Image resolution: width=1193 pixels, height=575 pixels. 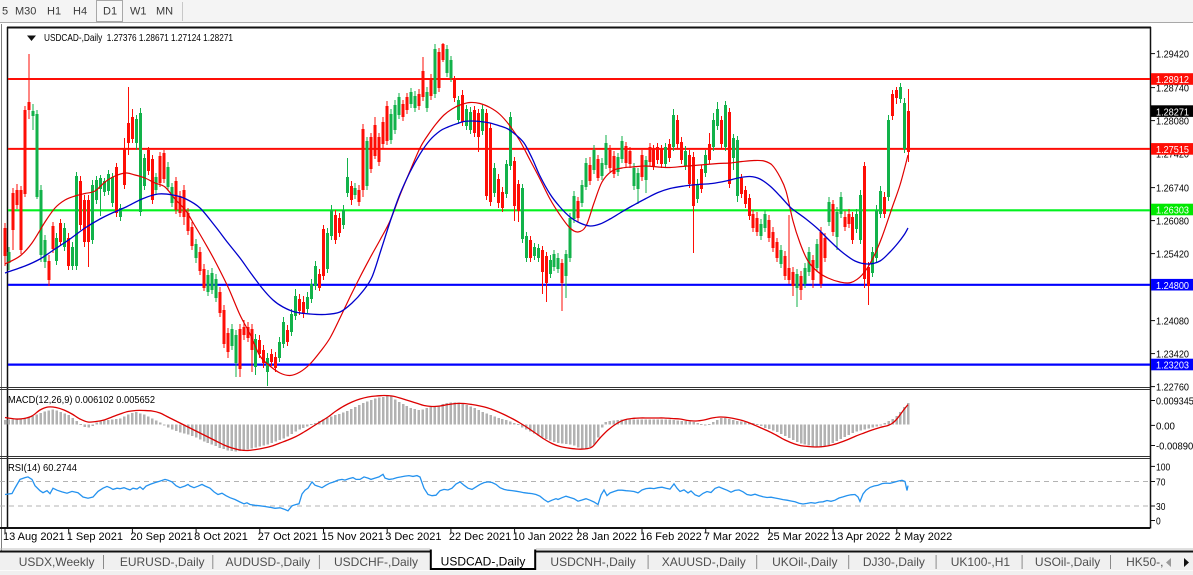 What do you see at coordinates (81, 400) in the screenshot?
I see `svg-text:MACD(12,26,9) 0.006102 0.00565: MACD(12,26,9) 0.006102 0.005652` at bounding box center [81, 400].